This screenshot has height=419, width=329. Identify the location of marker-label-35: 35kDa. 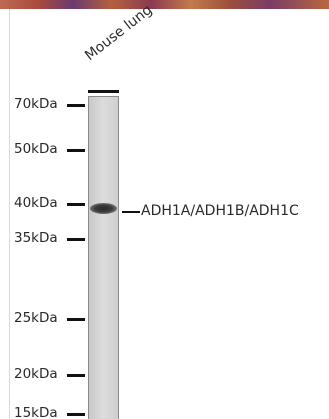
(36, 238).